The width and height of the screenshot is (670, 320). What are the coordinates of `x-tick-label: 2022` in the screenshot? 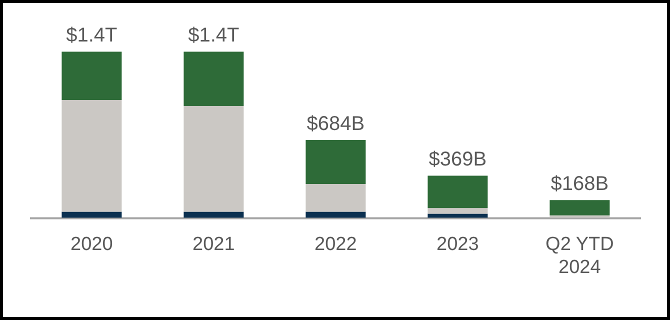 It's located at (335, 244).